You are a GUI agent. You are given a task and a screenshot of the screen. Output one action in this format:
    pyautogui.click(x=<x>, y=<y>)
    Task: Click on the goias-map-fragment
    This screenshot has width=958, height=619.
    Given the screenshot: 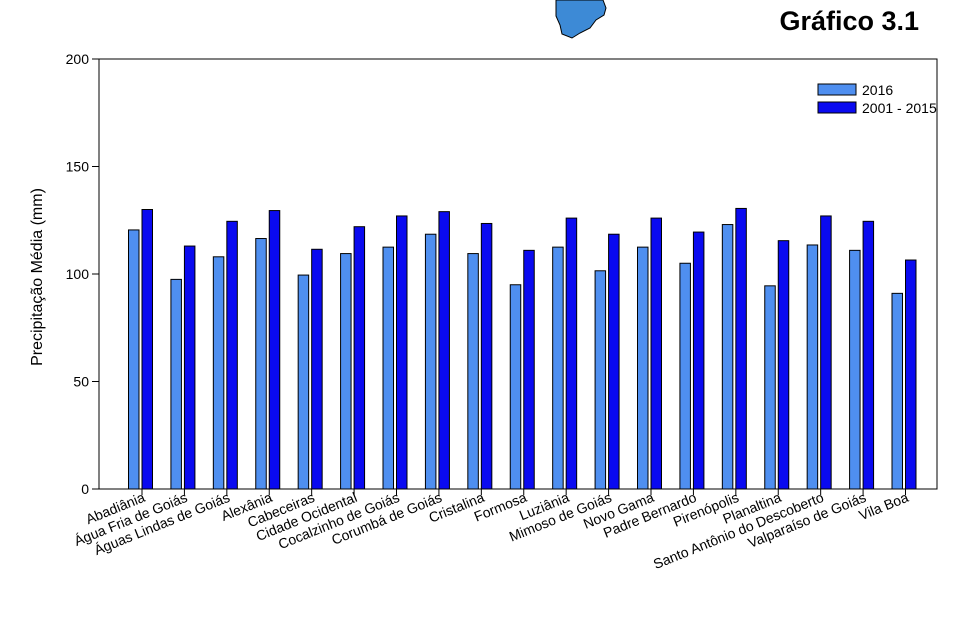 What is the action you would take?
    pyautogui.click(x=581, y=19)
    